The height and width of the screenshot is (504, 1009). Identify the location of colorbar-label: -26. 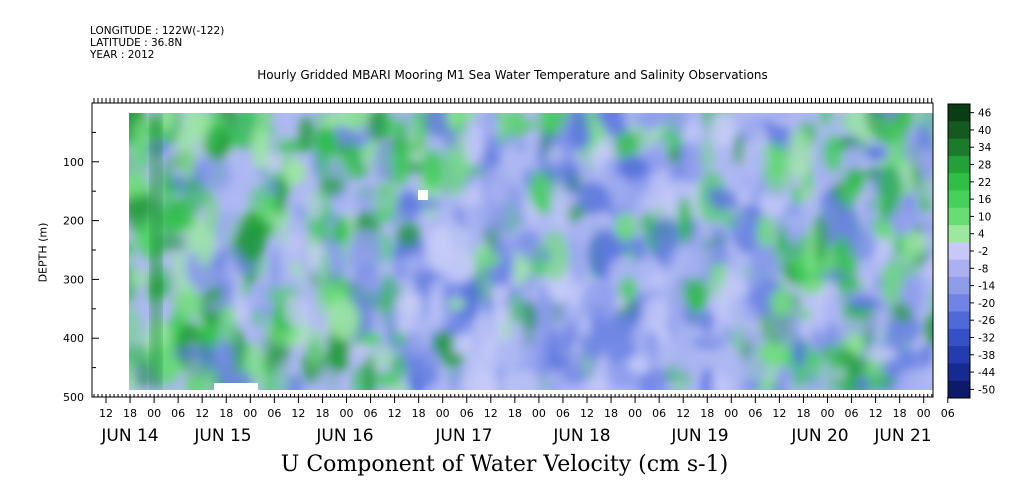
(986, 321).